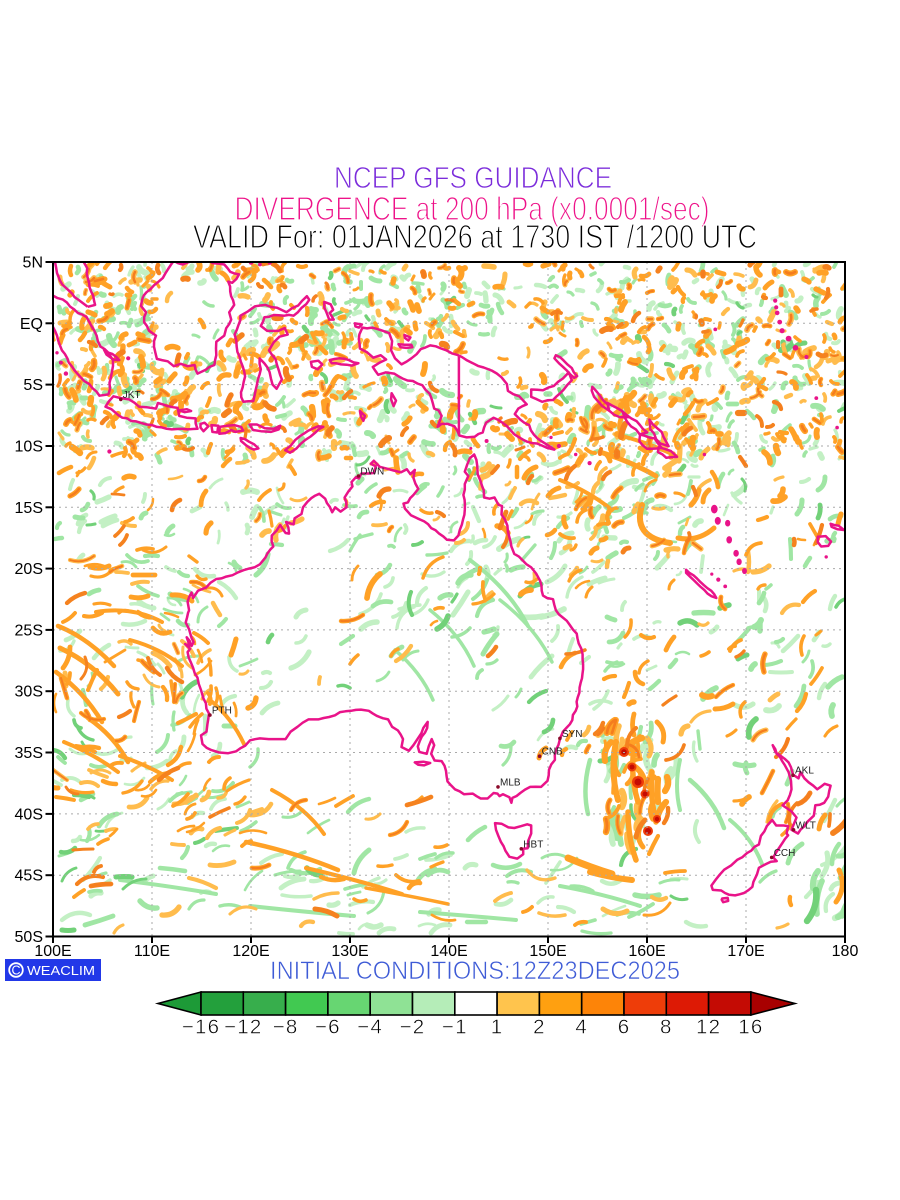 Image resolution: width=900 pixels, height=1200 pixels. Describe the element at coordinates (29, 630) in the screenshot. I see `svg-text: 25S` at that location.